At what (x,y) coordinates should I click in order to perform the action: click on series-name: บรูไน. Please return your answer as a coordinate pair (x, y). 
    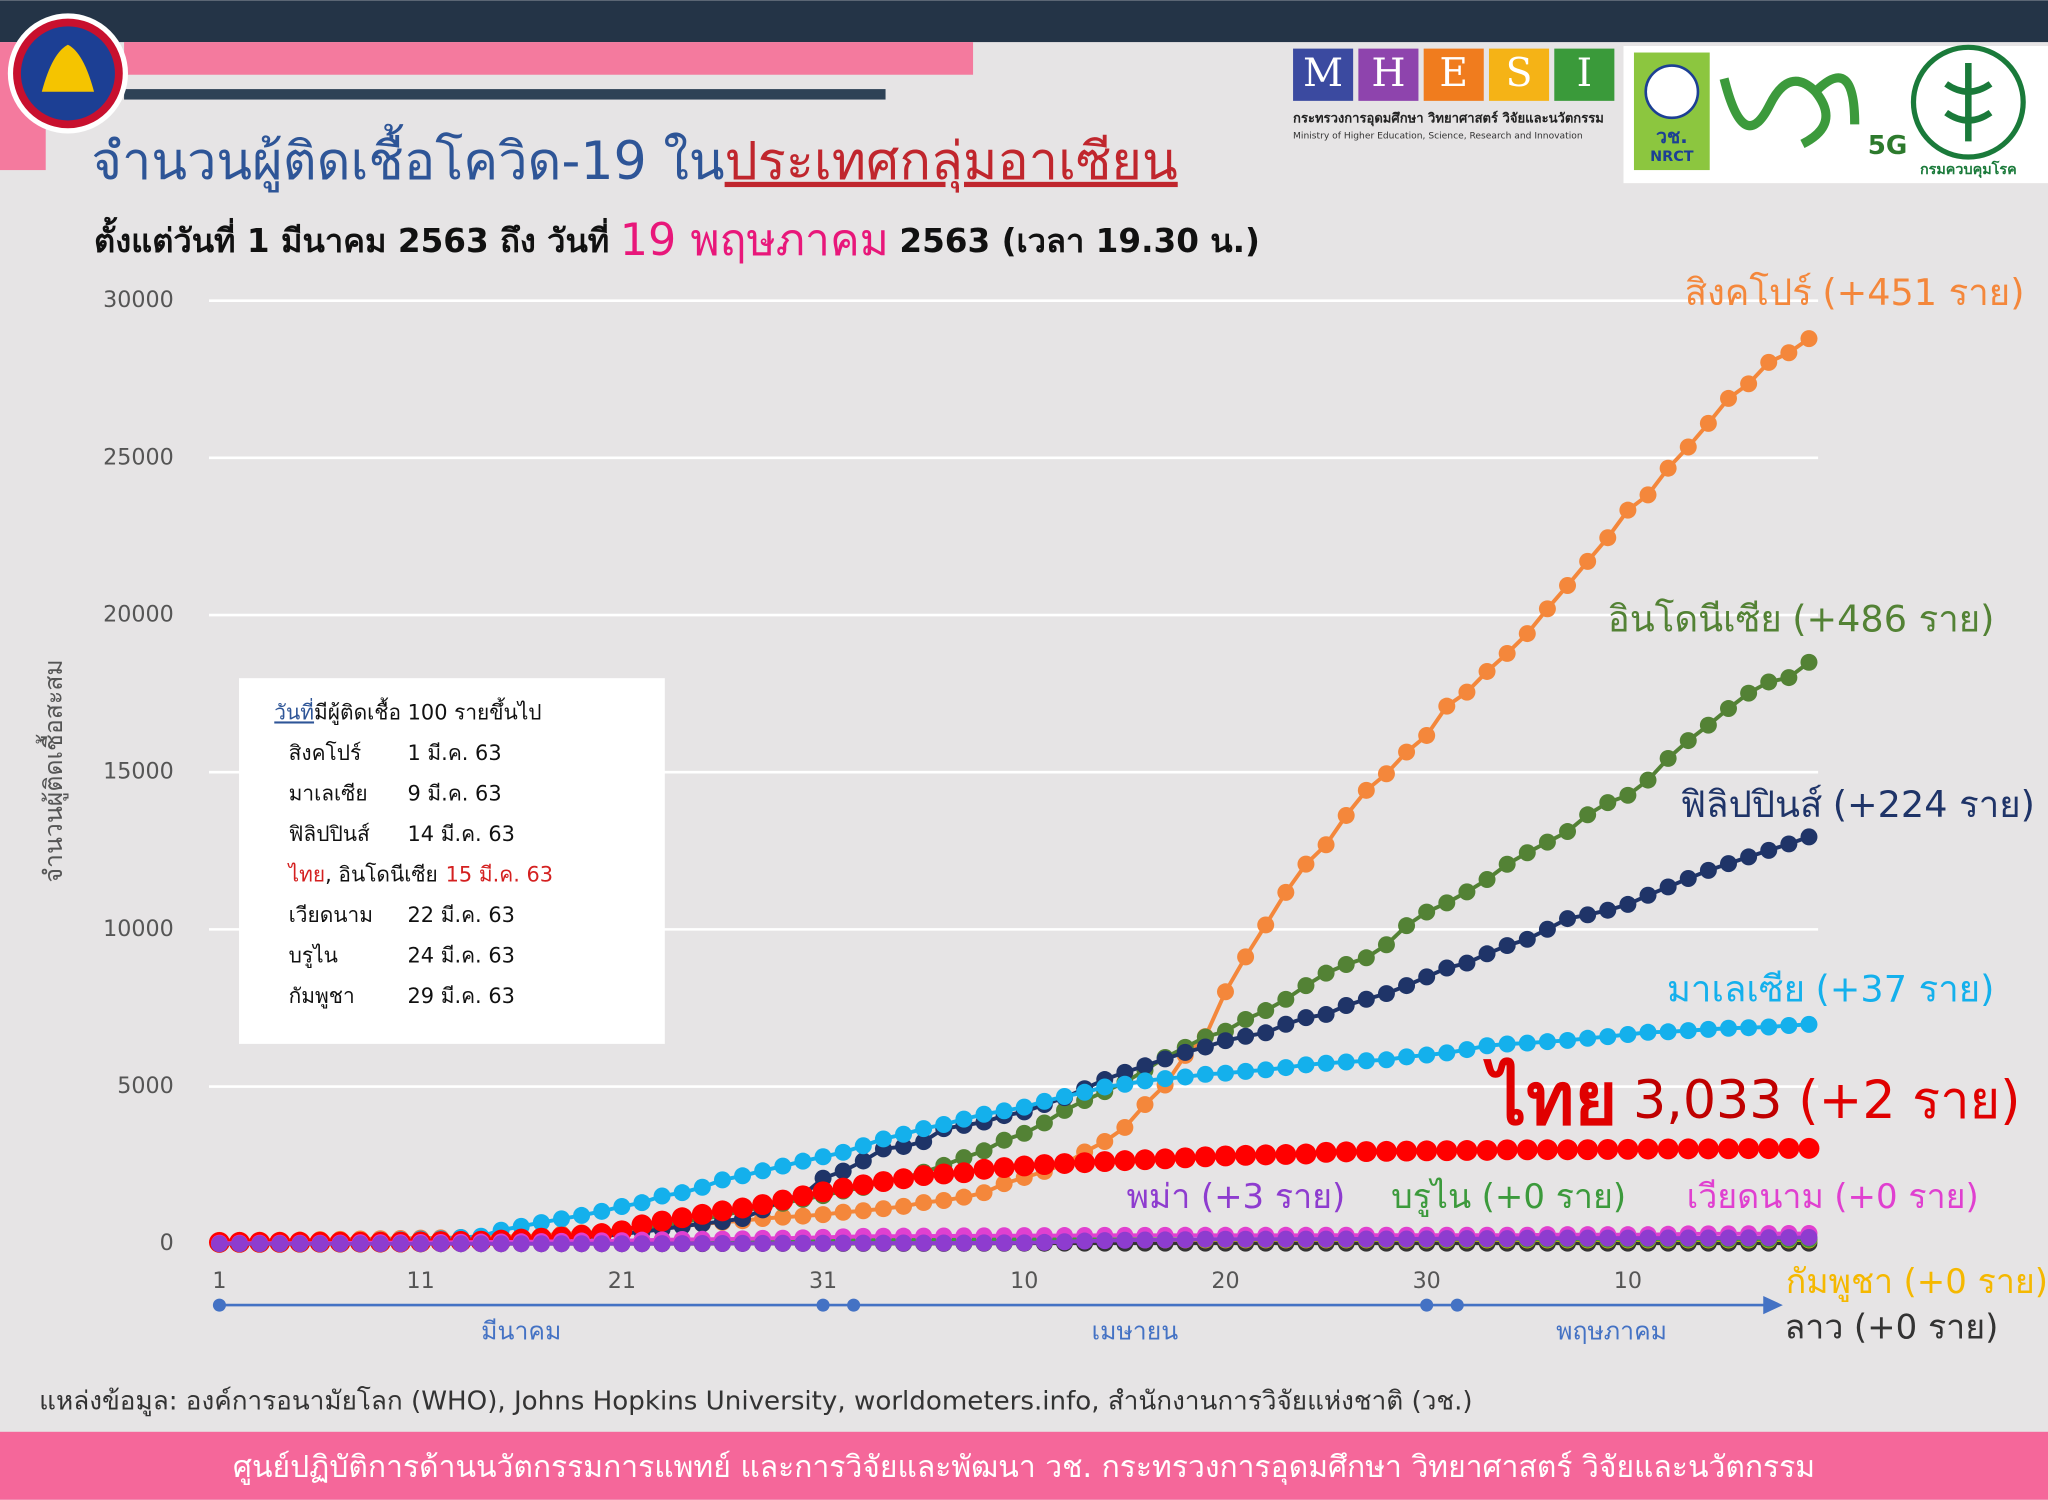
    Looking at the image, I should click on (1431, 1196).